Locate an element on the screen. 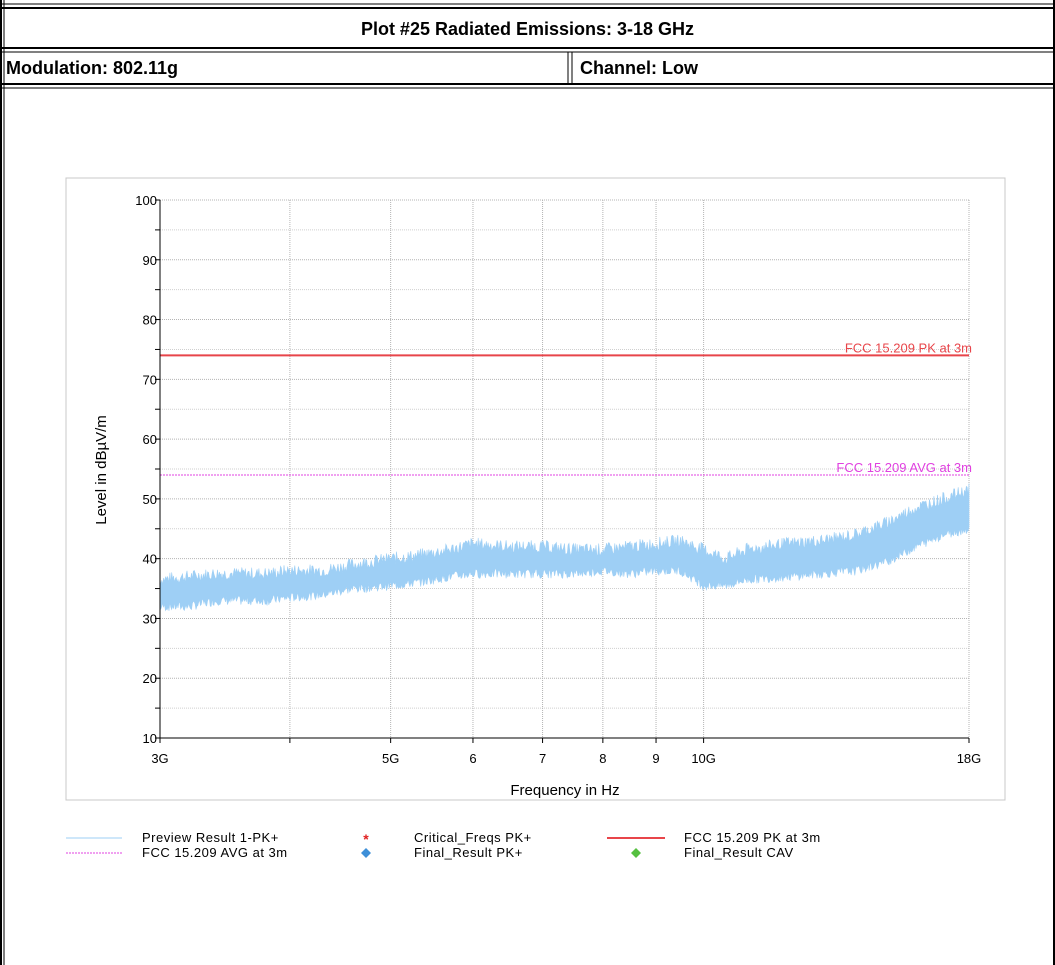 This screenshot has height=965, width=1055. legend-label: Preview Result 1-PK+ is located at coordinates (210, 837).